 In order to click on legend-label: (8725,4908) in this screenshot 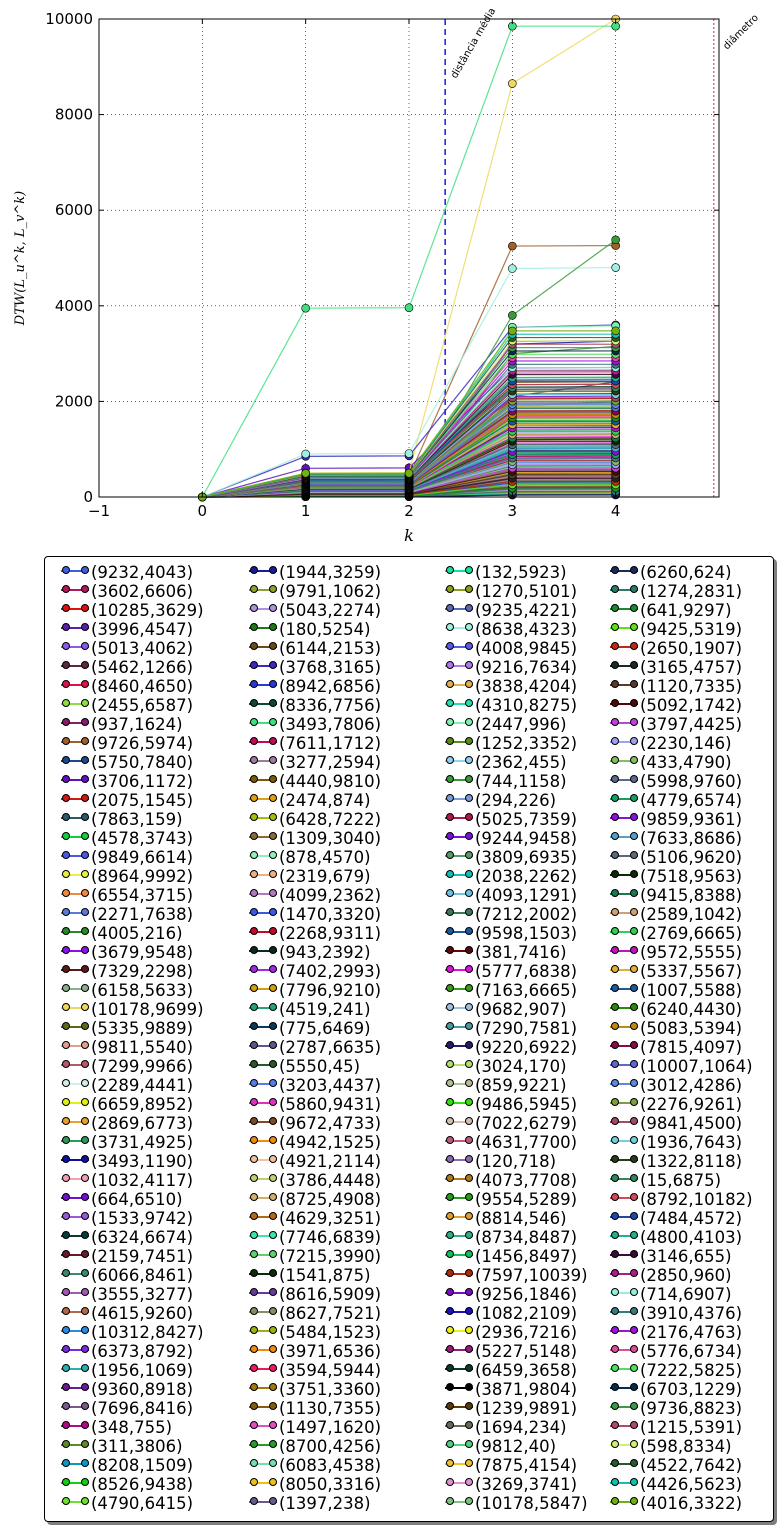, I will do `click(330, 1199)`.